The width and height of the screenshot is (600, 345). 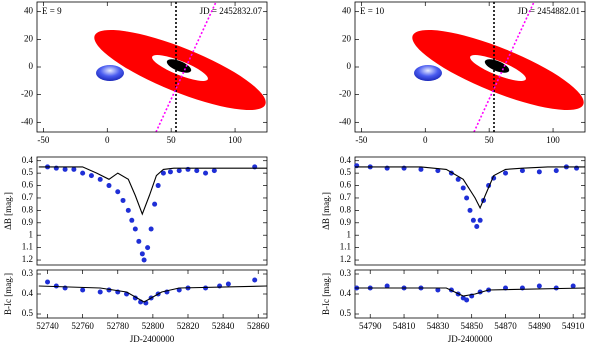 I want to click on x-tick-label: 54810, so click(x=404, y=326).